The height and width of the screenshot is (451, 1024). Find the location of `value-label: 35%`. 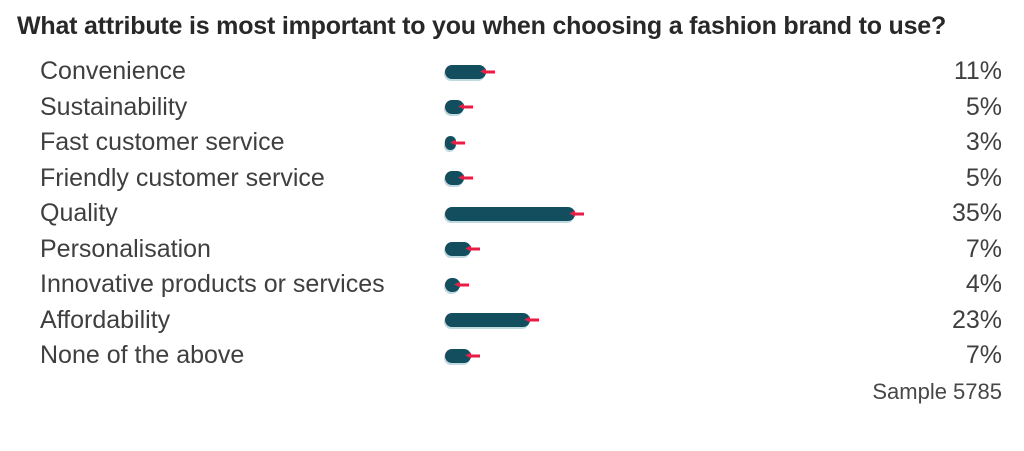

value-label: 35% is located at coordinates (976, 213).